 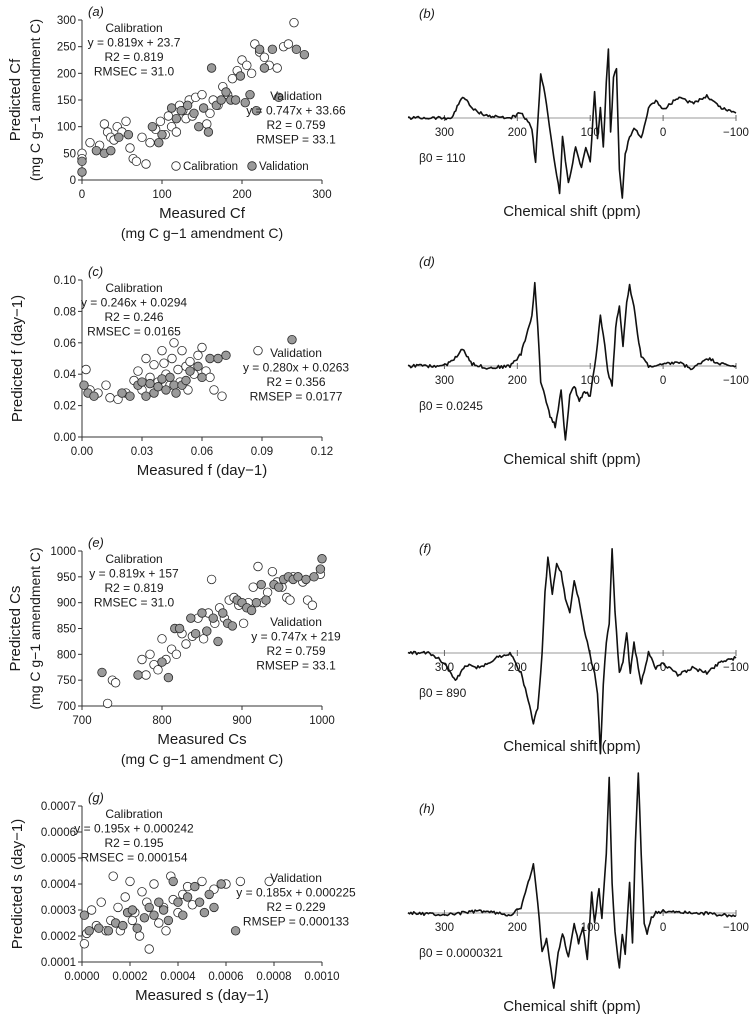 I want to click on y-tick-label: 0.0005, so click(x=58, y=859).